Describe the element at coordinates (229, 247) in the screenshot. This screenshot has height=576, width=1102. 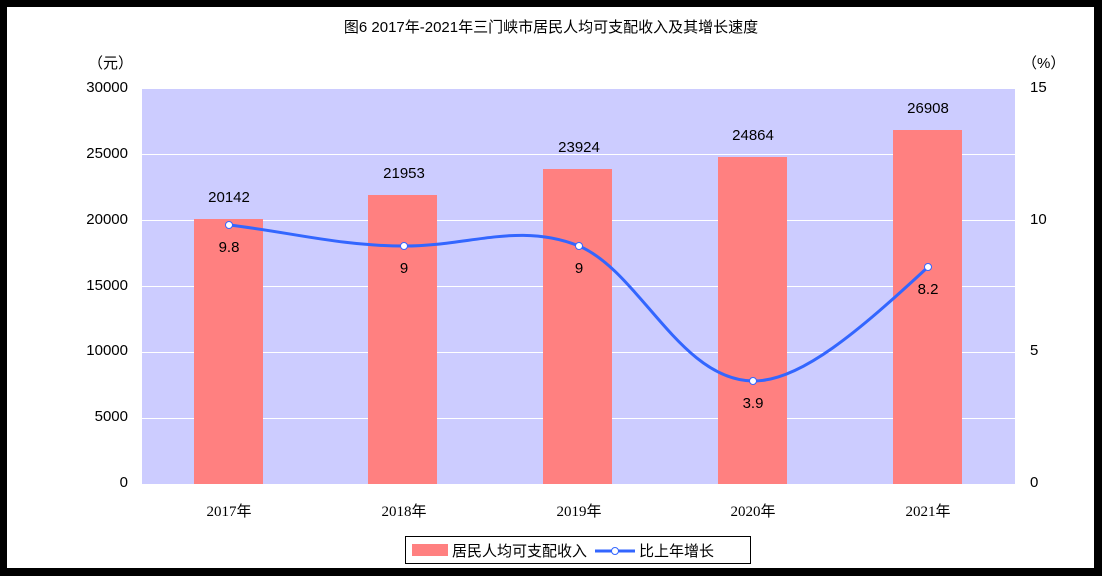
I see `growth-value-label: 9.8` at that location.